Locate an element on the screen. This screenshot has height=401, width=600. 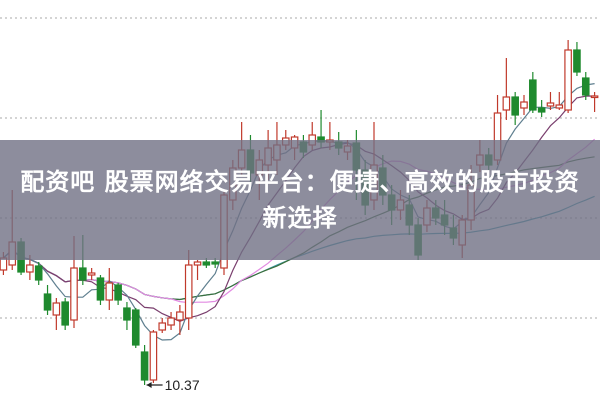
low-price-label: 10.37 is located at coordinates (182, 385).